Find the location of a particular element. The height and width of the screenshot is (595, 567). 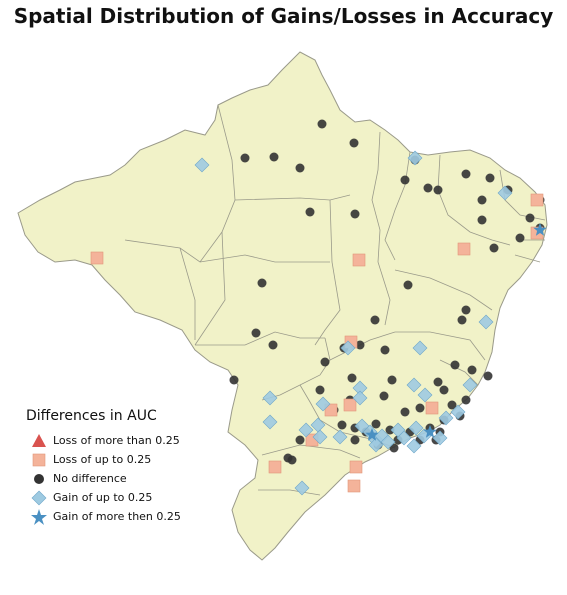

legend-item-loss-small: Loss of up to 0.25 is located at coordinates (126, 460).